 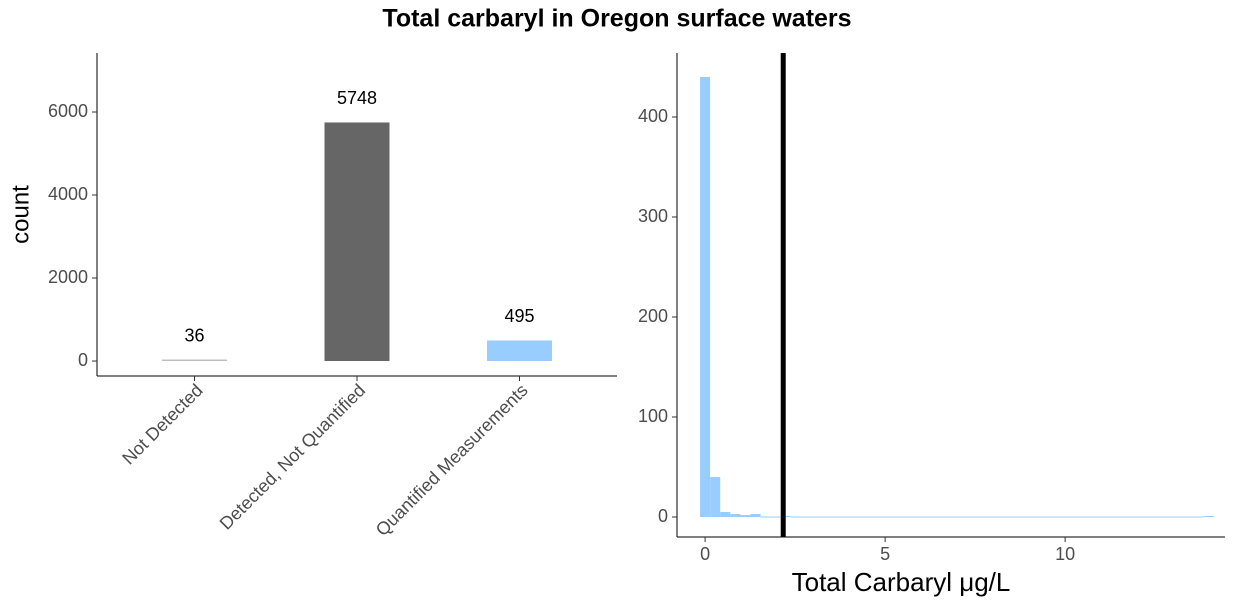 I want to click on figure-title: Total carbaryl in Oregon surface waters, so click(x=616, y=19).